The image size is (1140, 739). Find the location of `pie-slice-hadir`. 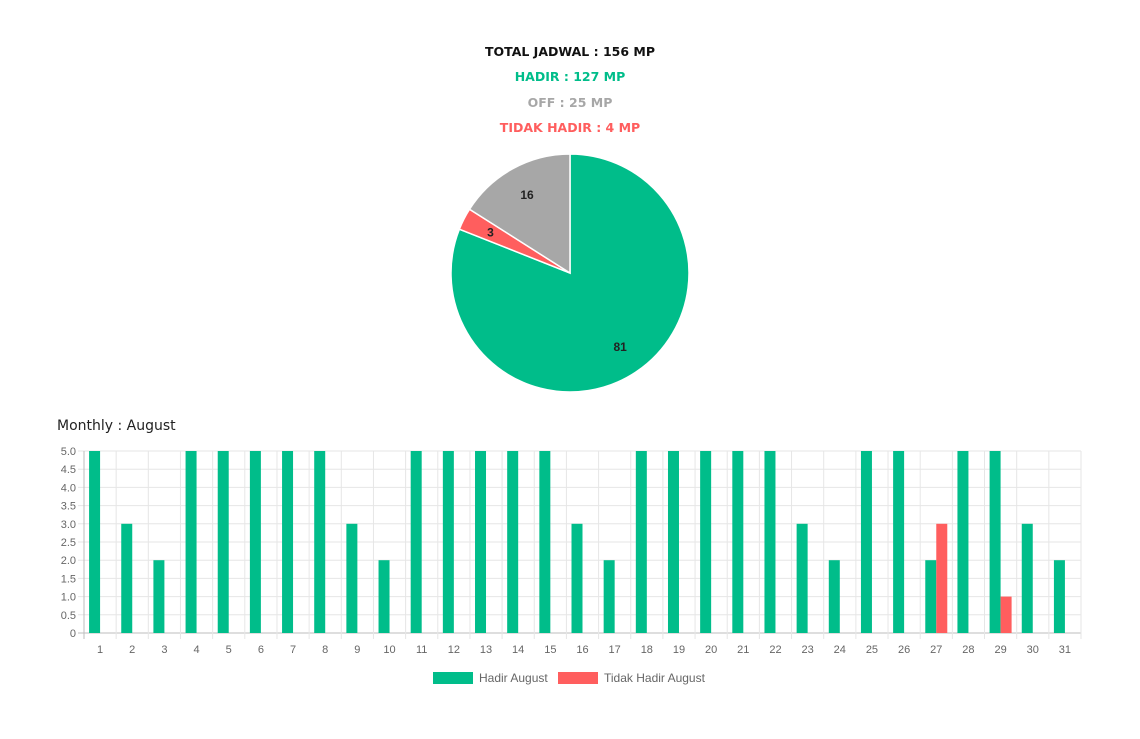

pie-slice-hadir is located at coordinates (570, 273).